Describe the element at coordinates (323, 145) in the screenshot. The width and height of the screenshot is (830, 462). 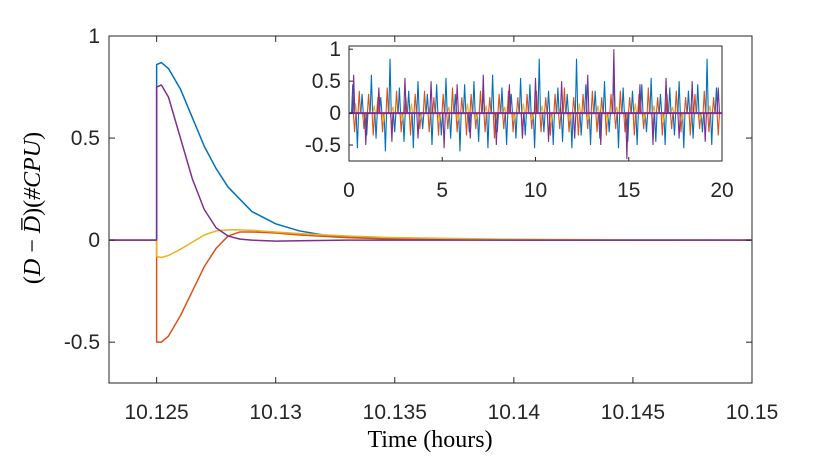
I see `inset-y-tick-label: -0.5` at that location.